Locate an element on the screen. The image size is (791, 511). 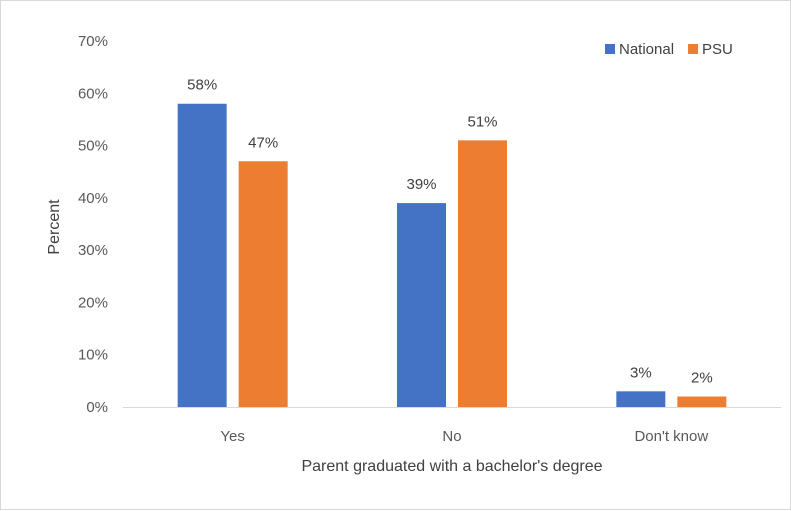
data-label: 47% is located at coordinates (263, 142).